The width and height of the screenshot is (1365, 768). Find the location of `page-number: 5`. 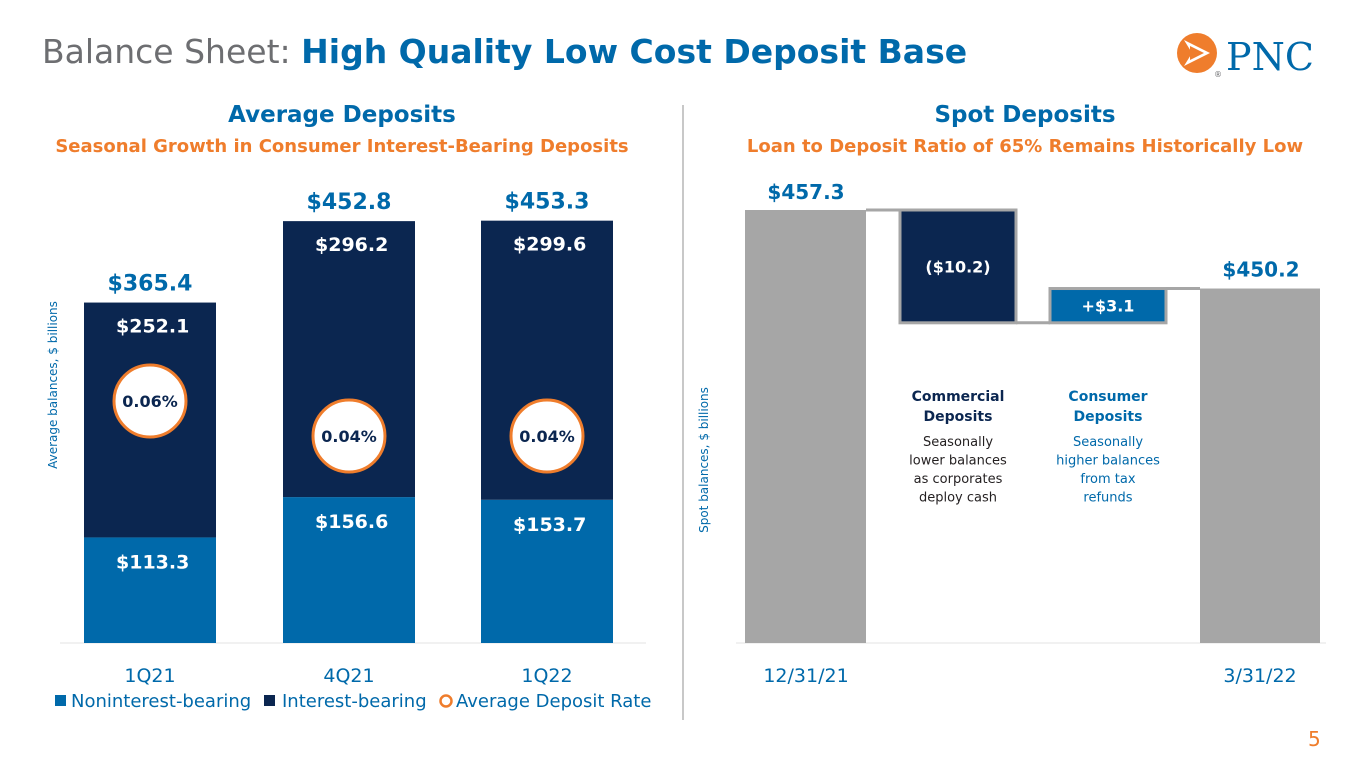

page-number: 5 is located at coordinates (1314, 739).